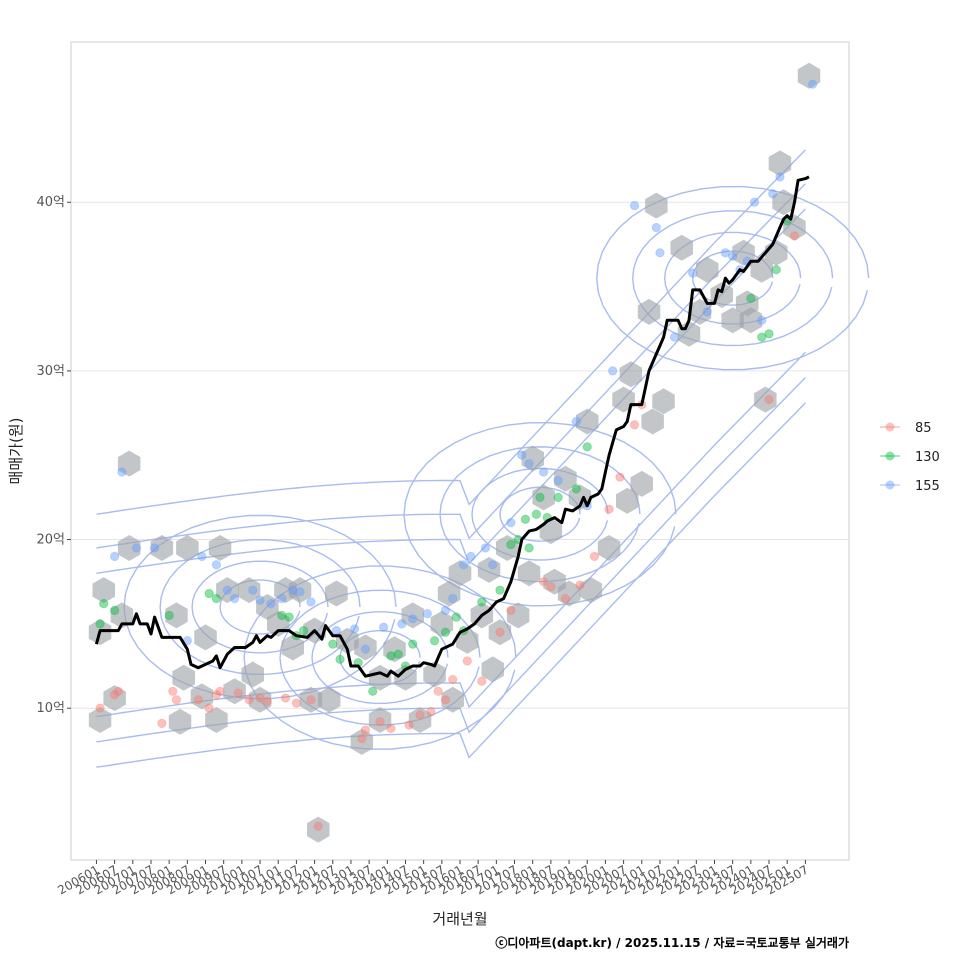  What do you see at coordinates (53, 455) in the screenshot?
I see `y-axis-ticks: 10억 20억 30억 40억` at bounding box center [53, 455].